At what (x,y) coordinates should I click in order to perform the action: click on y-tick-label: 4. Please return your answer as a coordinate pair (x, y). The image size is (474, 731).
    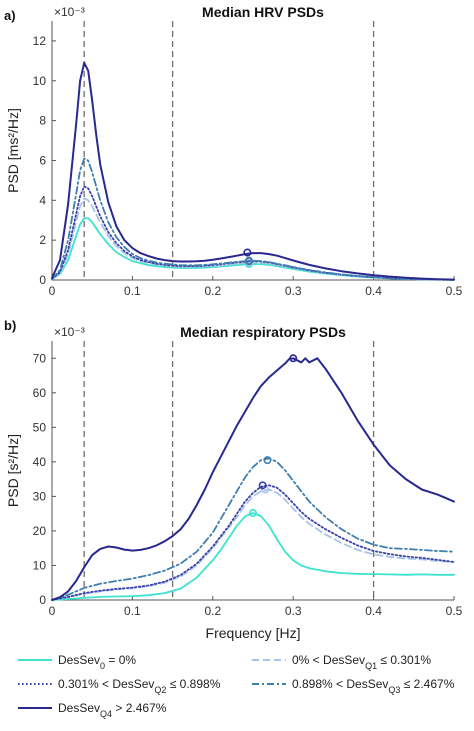
    Looking at the image, I should click on (42, 200).